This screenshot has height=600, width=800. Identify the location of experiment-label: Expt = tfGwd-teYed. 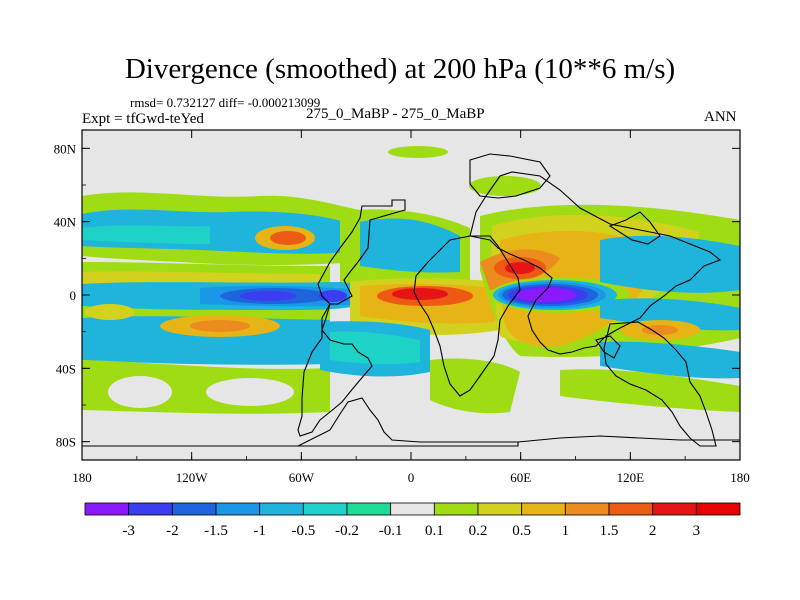
(143, 119).